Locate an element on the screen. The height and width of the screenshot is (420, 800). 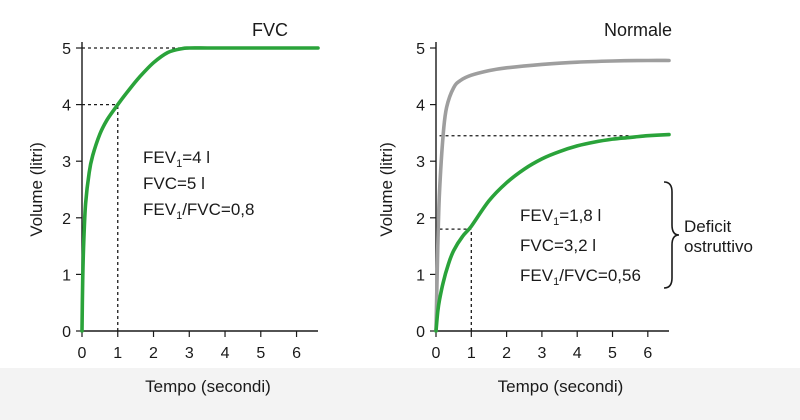
curly-bracket is located at coordinates (671, 235).